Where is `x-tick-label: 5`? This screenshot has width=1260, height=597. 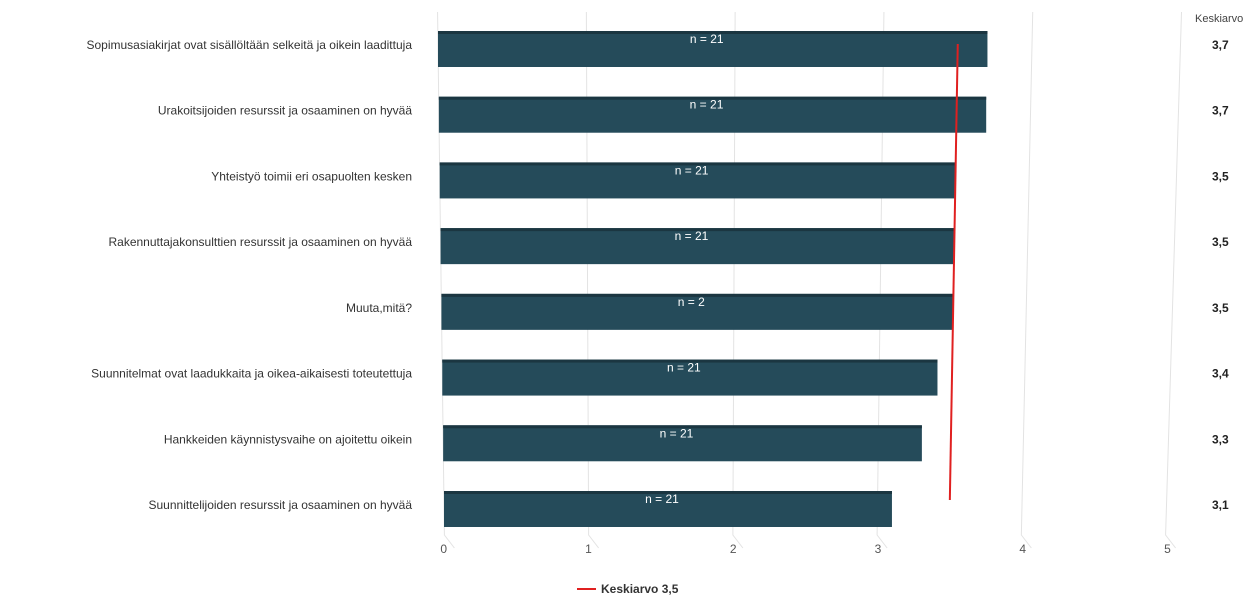 x-tick-label: 5 is located at coordinates (1167, 549).